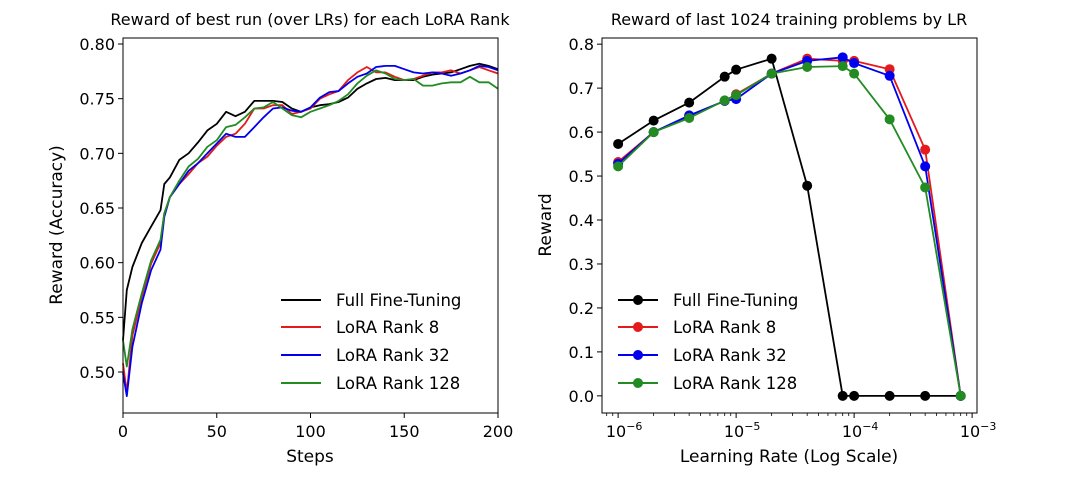 The image size is (1065, 481). What do you see at coordinates (97, 208) in the screenshot?
I see `y-tick-label: 0.65` at bounding box center [97, 208].